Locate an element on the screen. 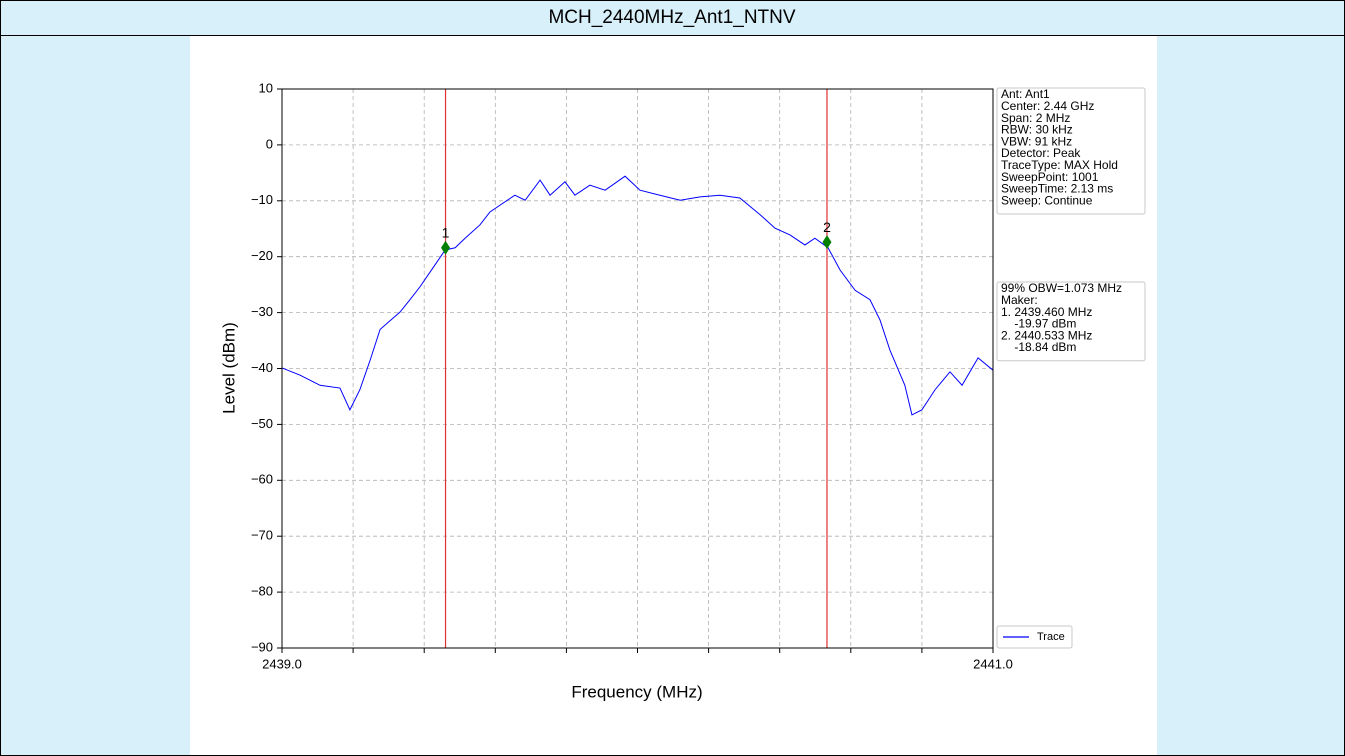  info-box-line: Sweep: Continue is located at coordinates (1047, 200).